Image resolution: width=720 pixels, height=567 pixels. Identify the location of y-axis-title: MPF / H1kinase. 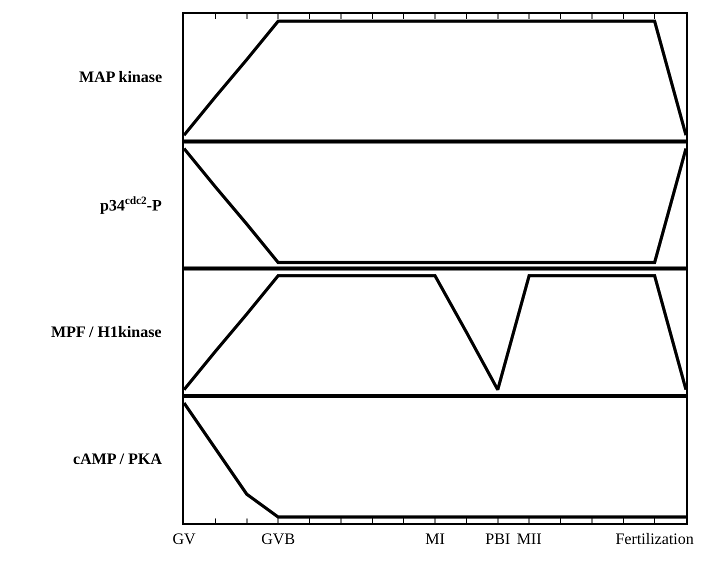
(106, 332).